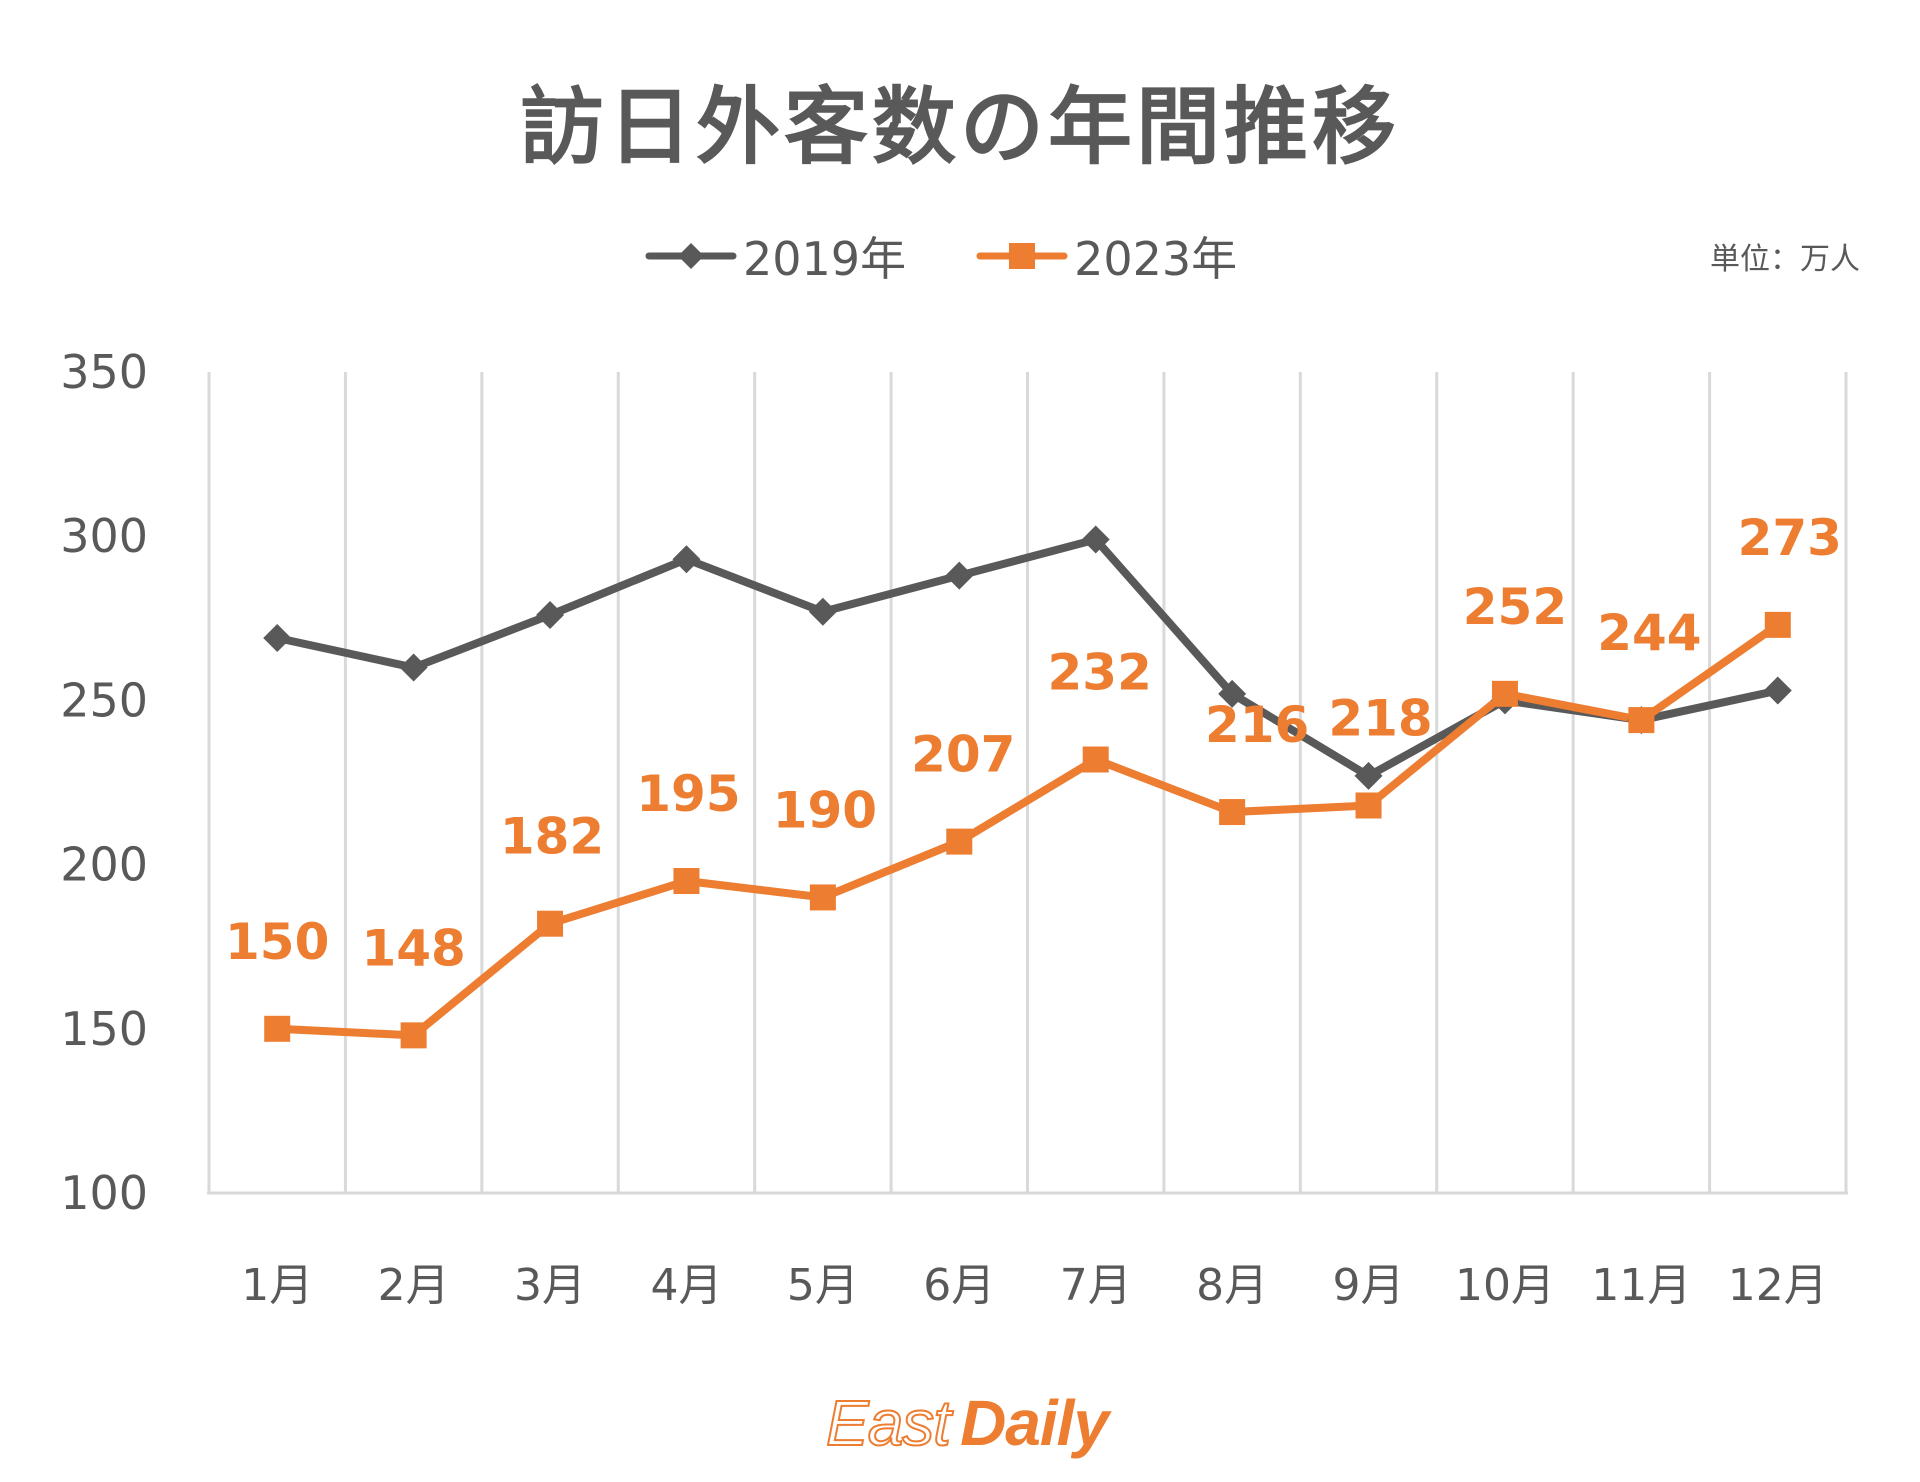  I want to click on x-tick-label: 10月, so click(1505, 1285).